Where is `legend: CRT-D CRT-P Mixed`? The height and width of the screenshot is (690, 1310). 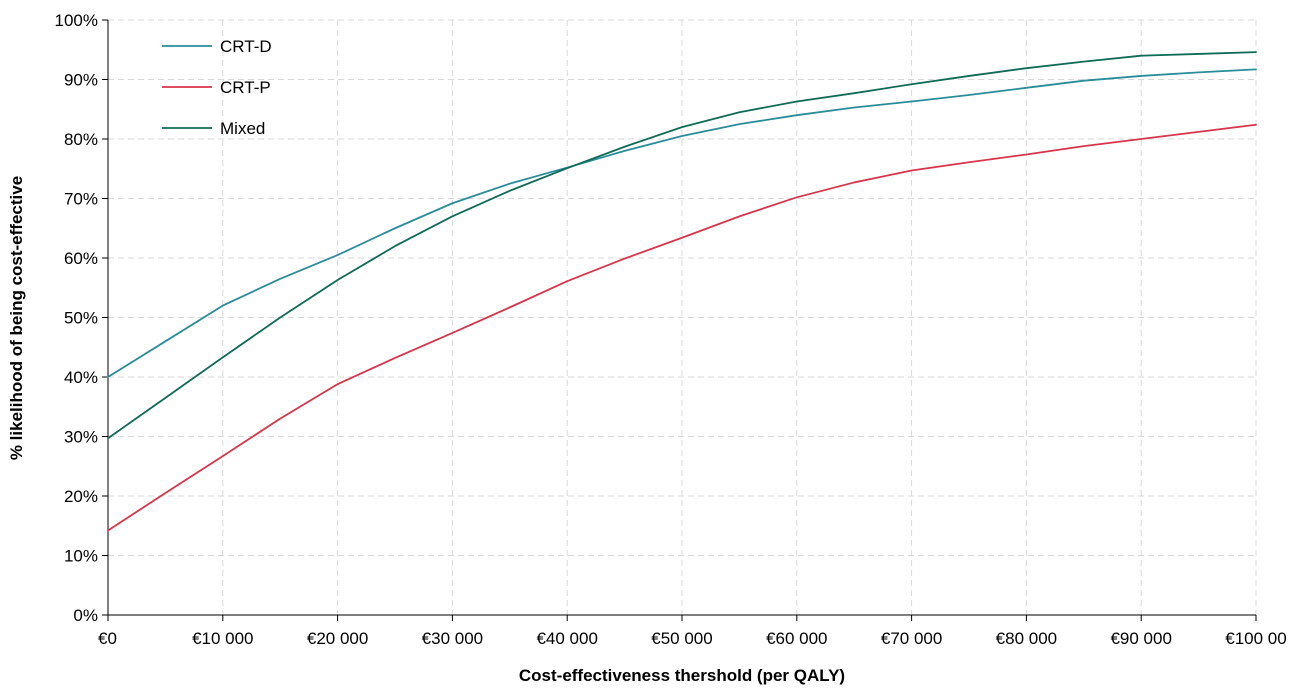 legend: CRT-D CRT-P Mixed is located at coordinates (217, 87).